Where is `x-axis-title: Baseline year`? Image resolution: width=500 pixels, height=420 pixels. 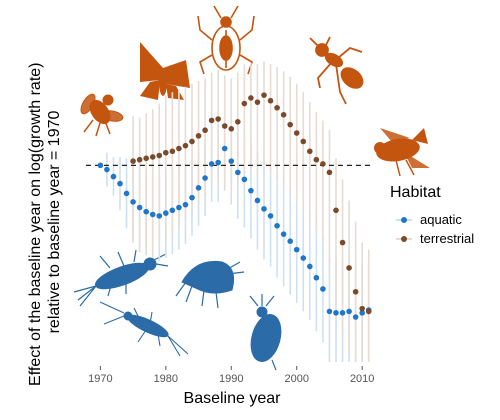 x-axis-title: Baseline year is located at coordinates (233, 398).